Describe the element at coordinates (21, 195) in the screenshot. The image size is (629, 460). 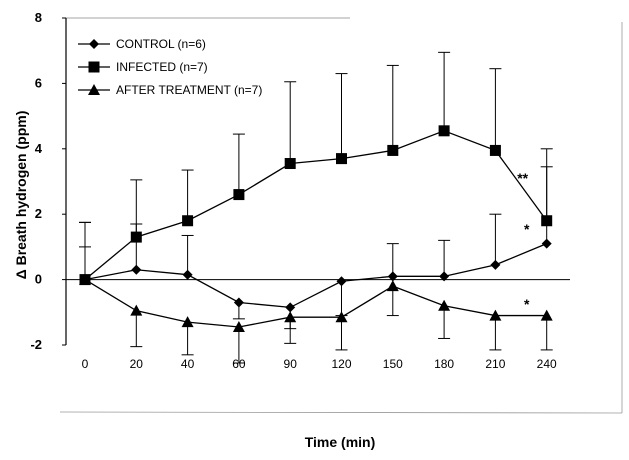
I see `y-axis-title: Δ Breath hydrogen (ppm)` at that location.